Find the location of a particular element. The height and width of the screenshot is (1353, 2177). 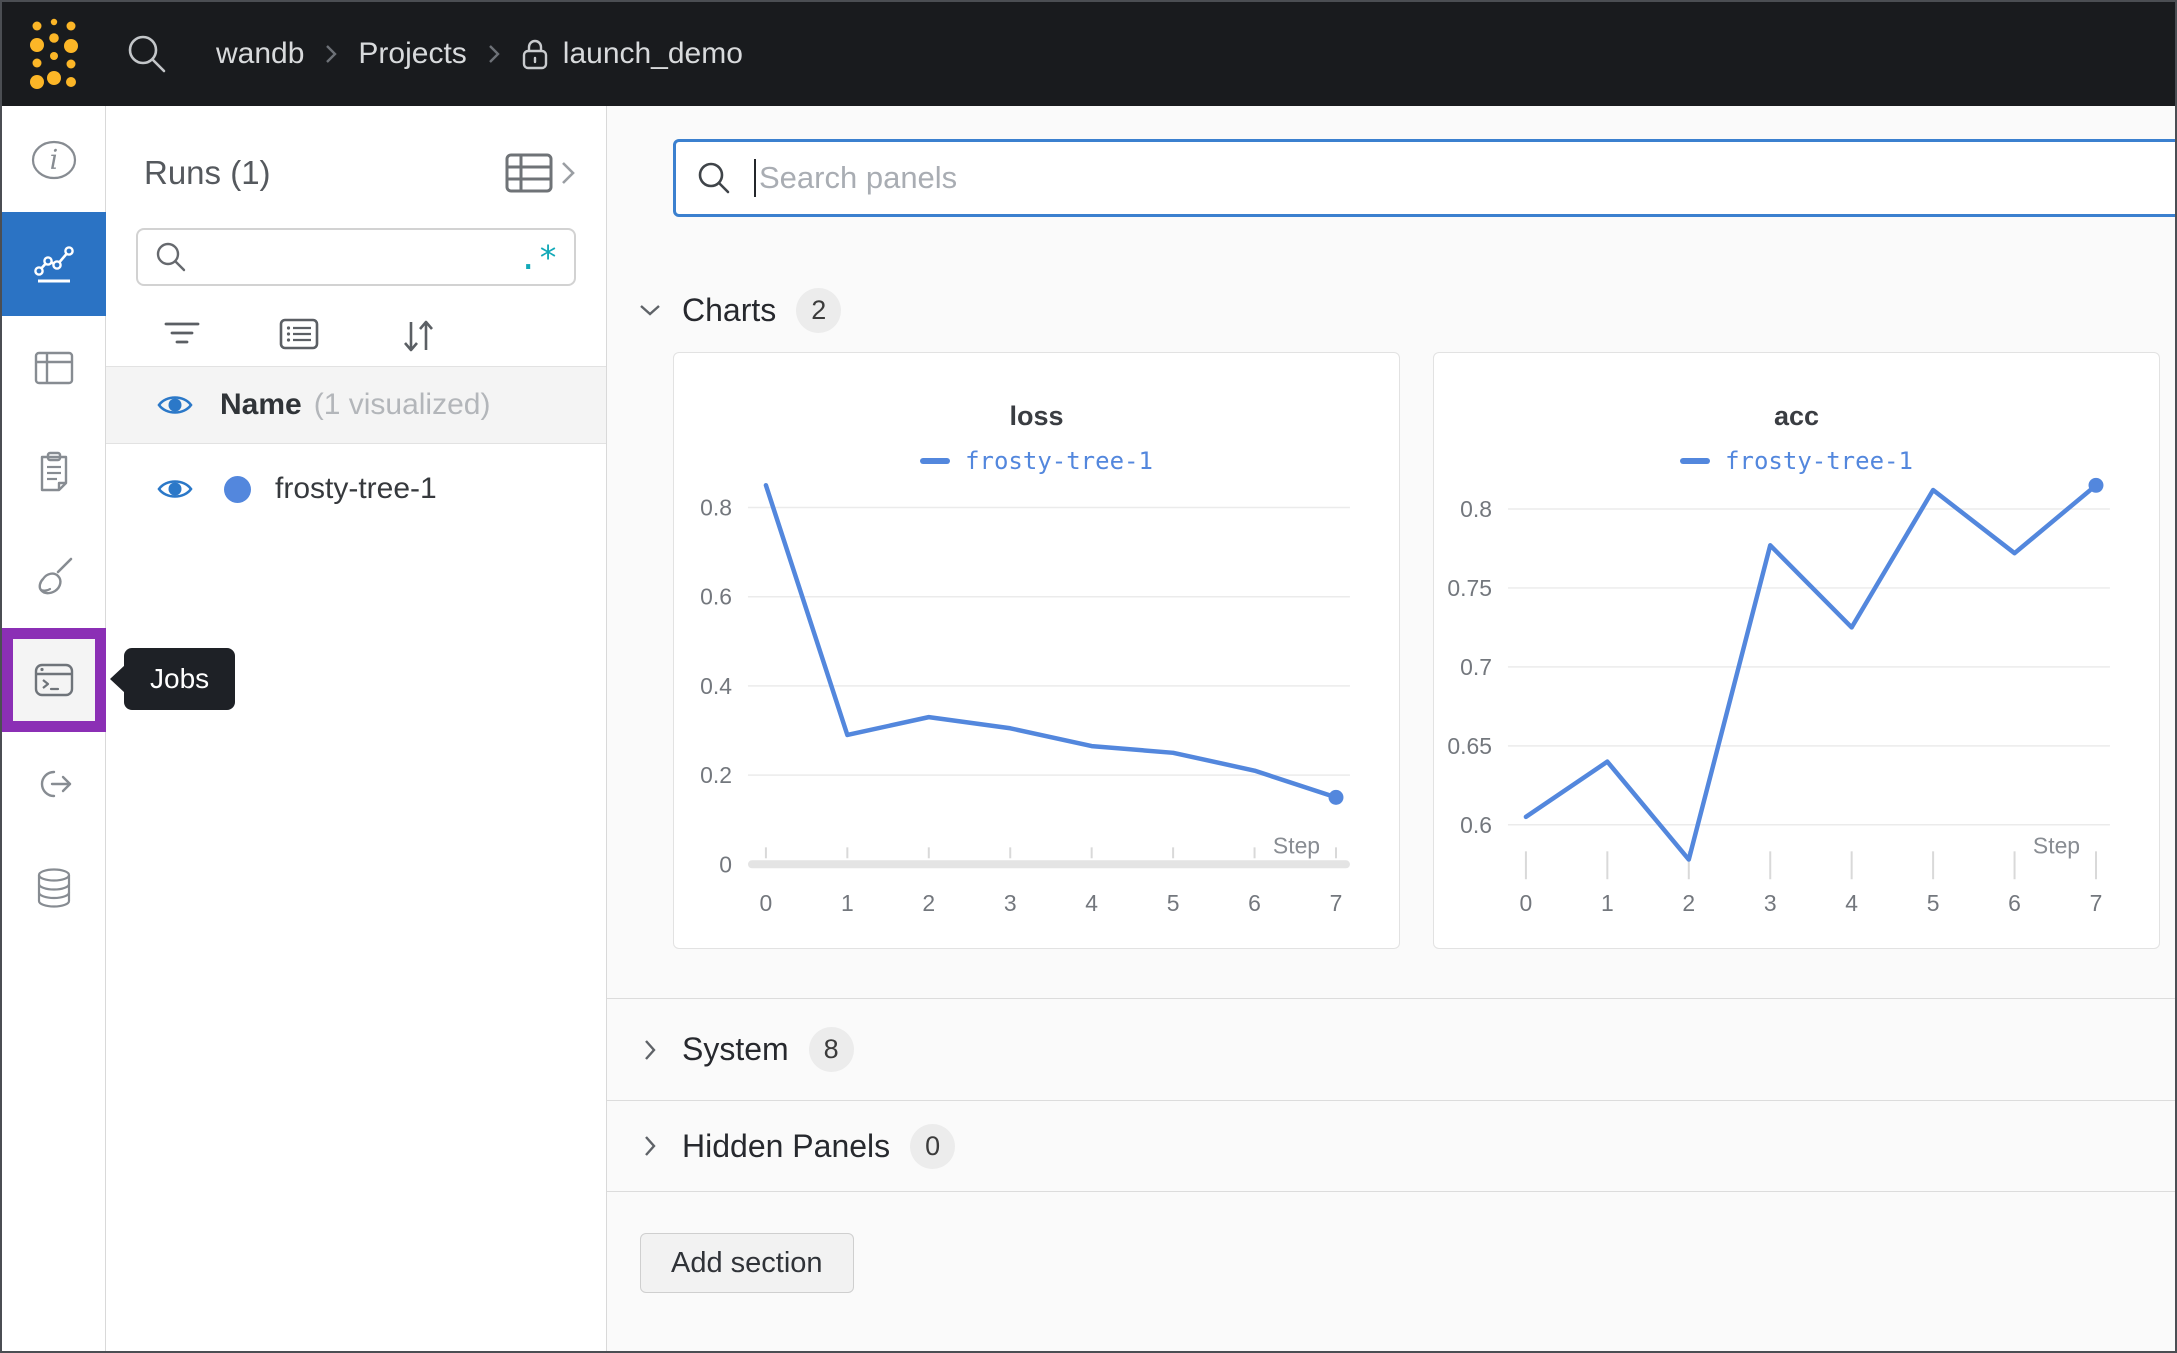

chevron-down-icon is located at coordinates (650, 310).